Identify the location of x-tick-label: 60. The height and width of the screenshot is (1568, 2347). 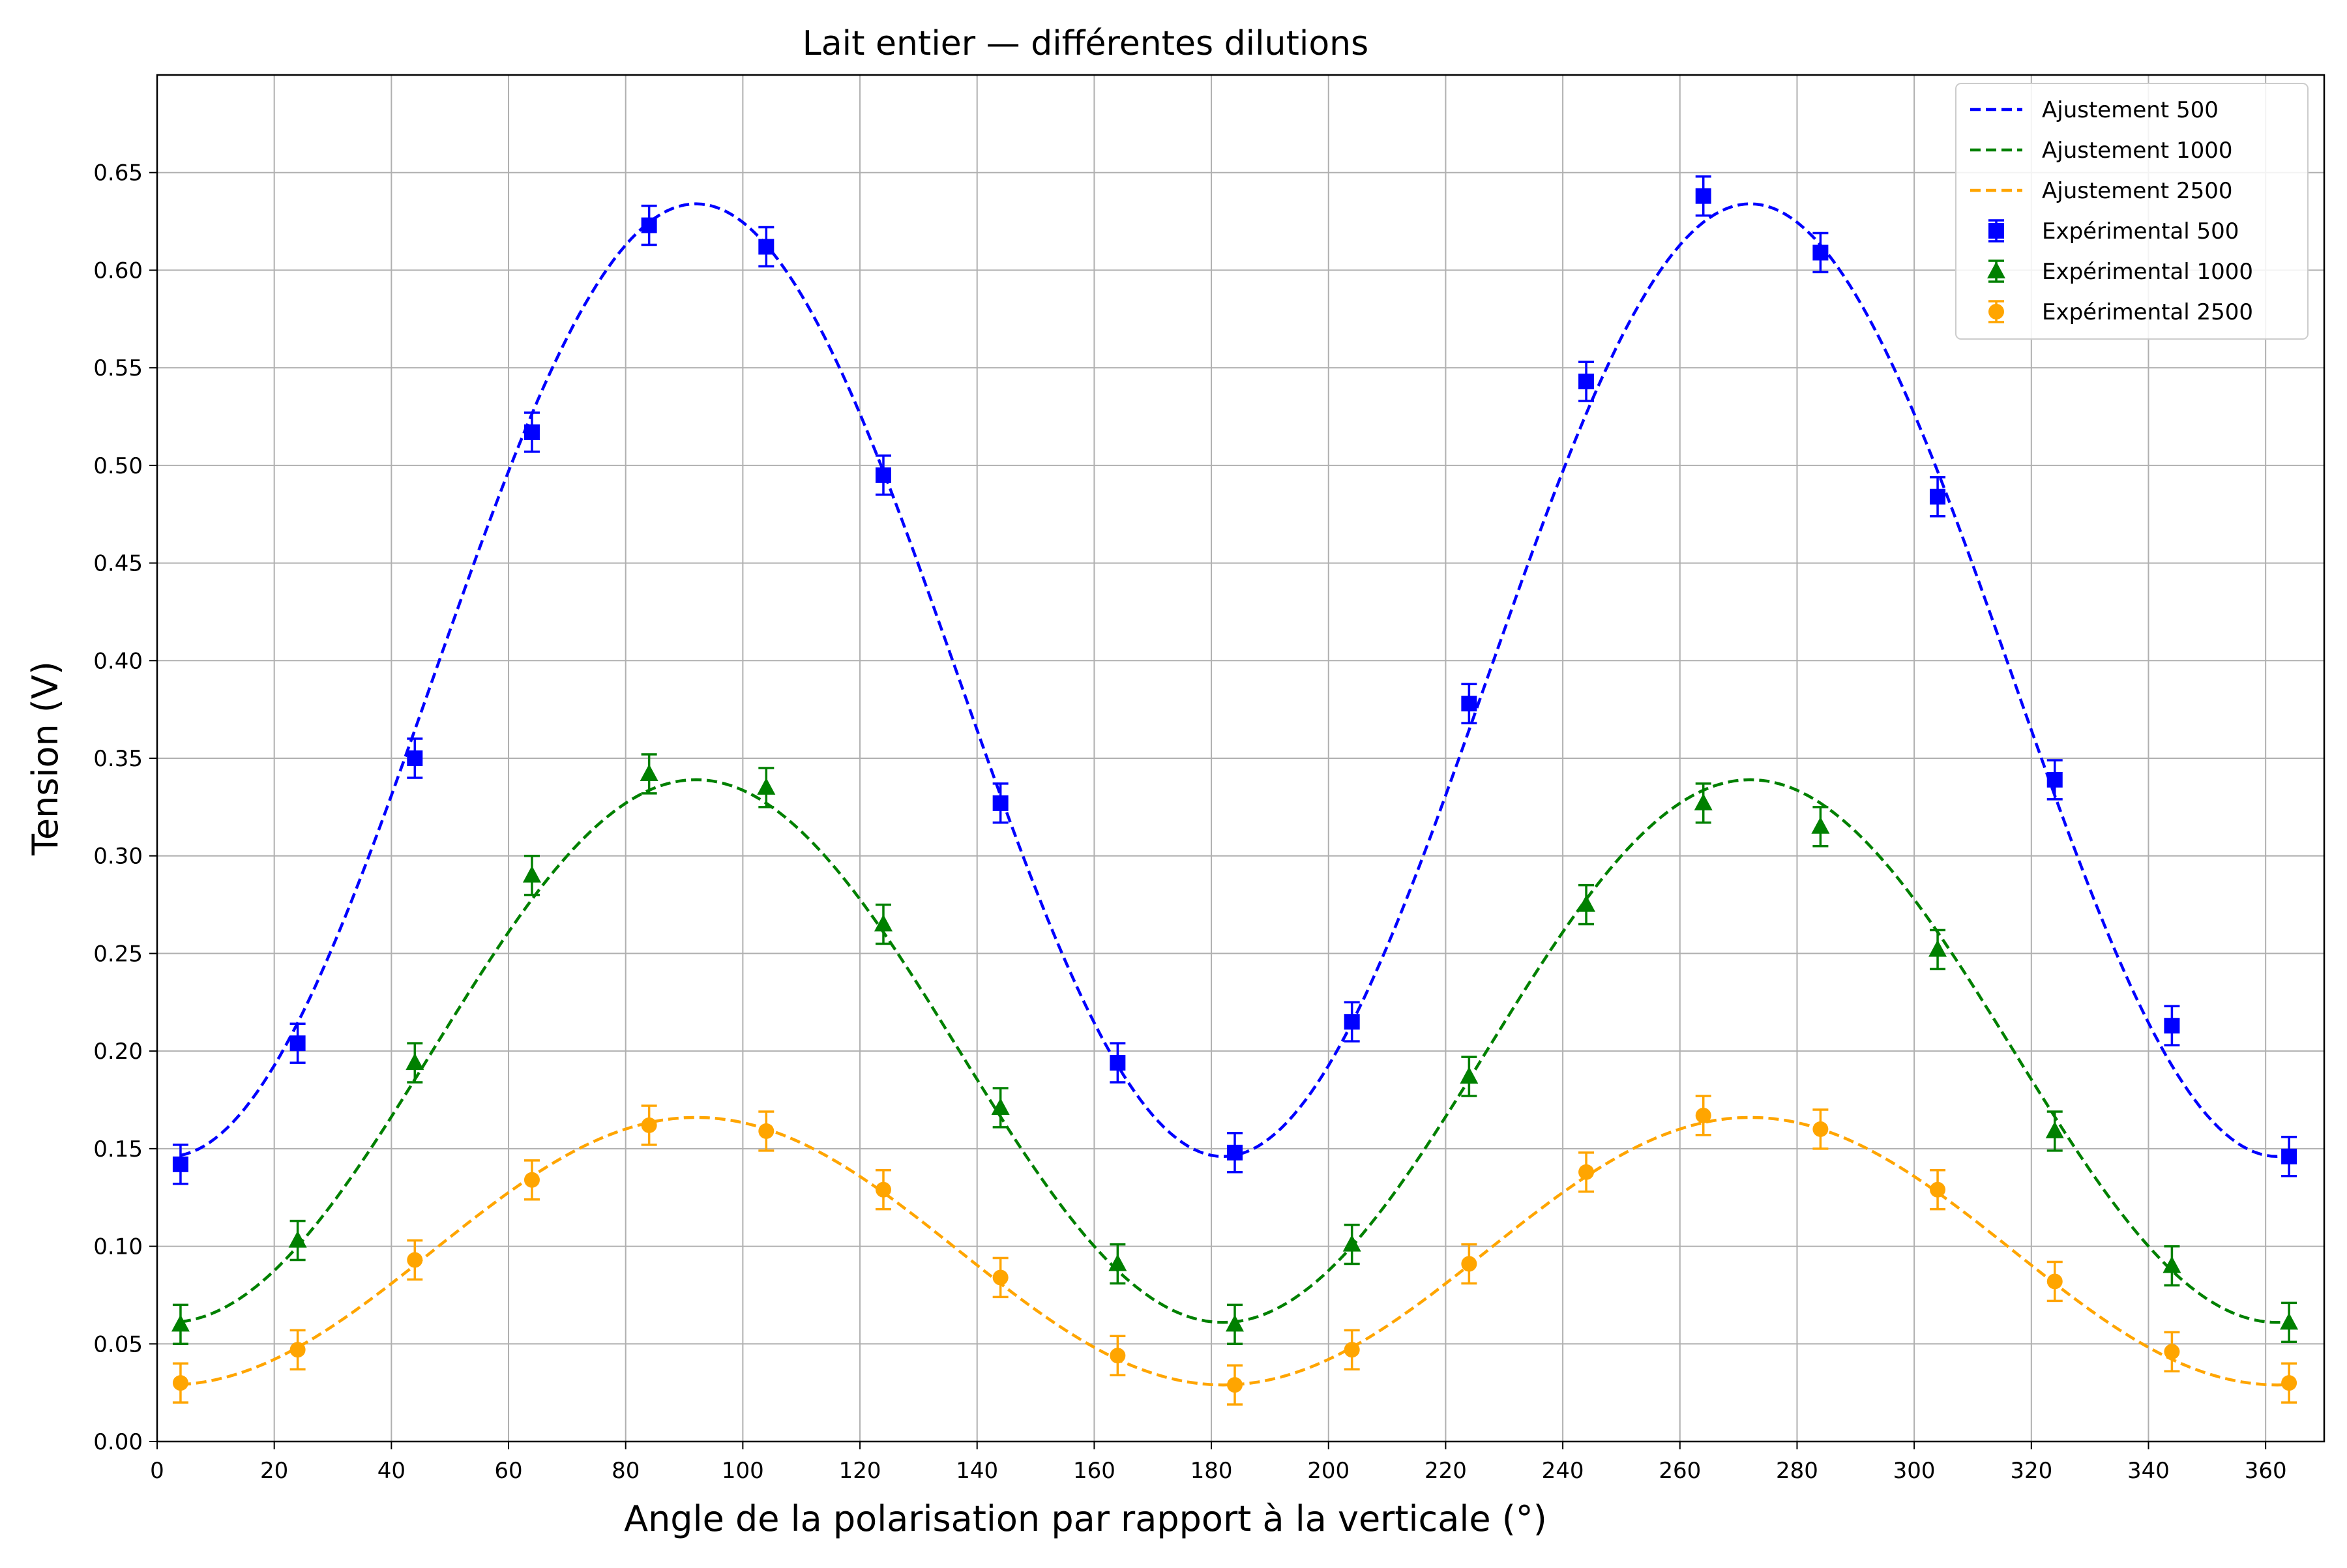
(508, 1471).